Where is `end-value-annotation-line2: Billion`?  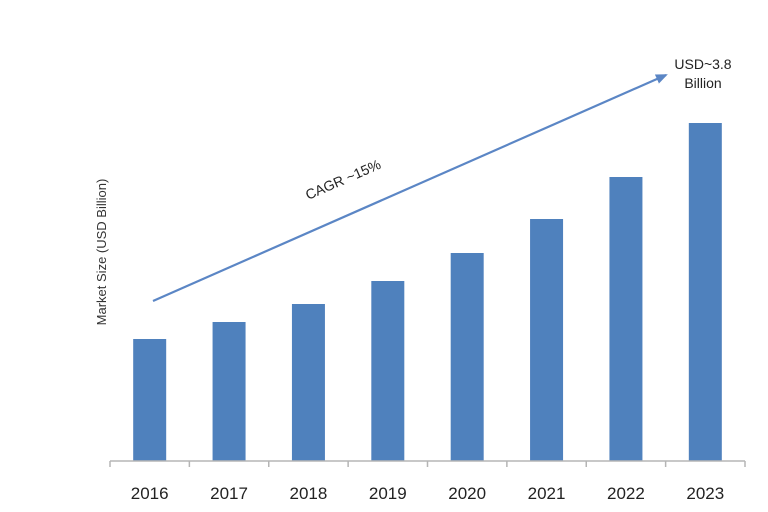 end-value-annotation-line2: Billion is located at coordinates (702, 83).